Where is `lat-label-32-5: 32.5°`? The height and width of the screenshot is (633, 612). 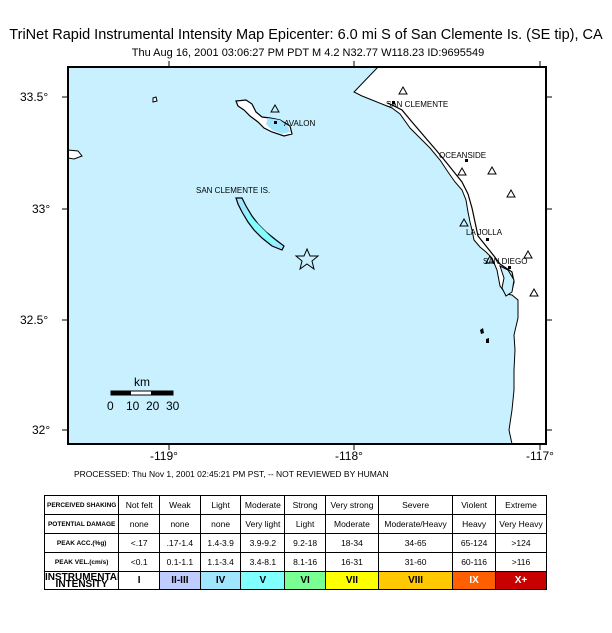 lat-label-32-5: 32.5° is located at coordinates (34, 320).